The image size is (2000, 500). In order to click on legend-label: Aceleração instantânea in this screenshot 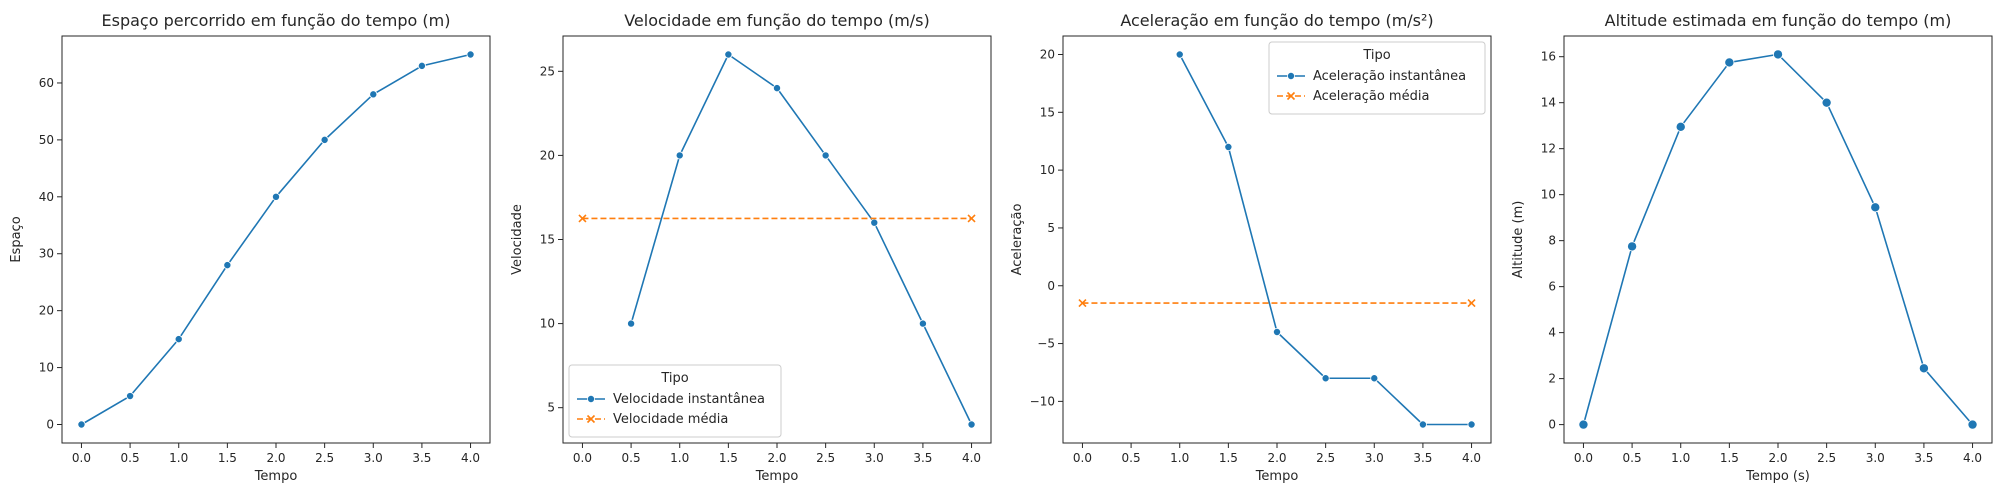, I will do `click(1389, 76)`.